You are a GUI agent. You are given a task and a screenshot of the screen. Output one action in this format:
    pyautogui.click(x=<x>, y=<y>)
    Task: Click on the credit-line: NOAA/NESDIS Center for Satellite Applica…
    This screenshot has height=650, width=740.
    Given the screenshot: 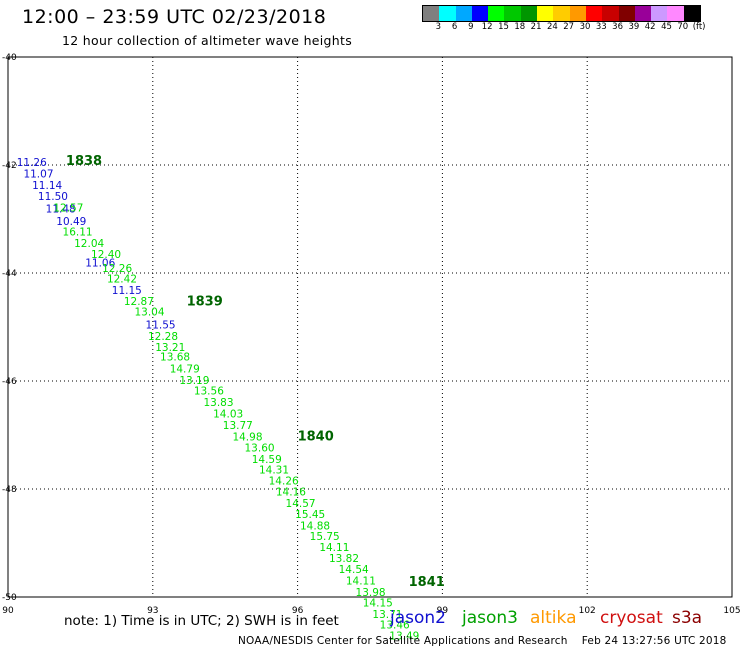 What is the action you would take?
    pyautogui.click(x=482, y=641)
    